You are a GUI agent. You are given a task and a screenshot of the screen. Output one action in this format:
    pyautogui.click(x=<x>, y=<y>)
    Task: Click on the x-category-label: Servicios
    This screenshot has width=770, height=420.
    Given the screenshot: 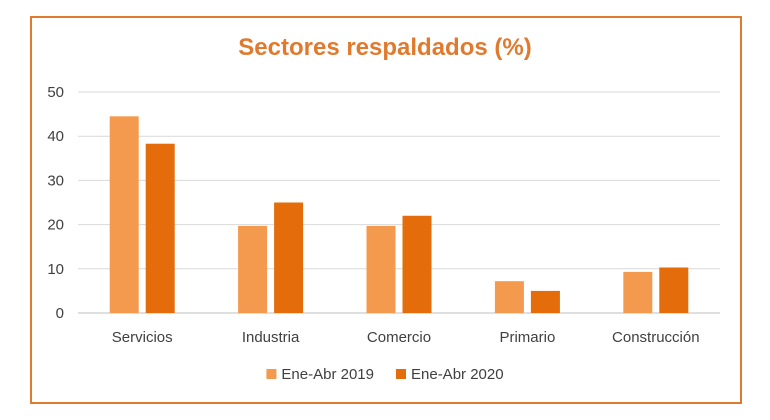 What is the action you would take?
    pyautogui.click(x=142, y=337)
    